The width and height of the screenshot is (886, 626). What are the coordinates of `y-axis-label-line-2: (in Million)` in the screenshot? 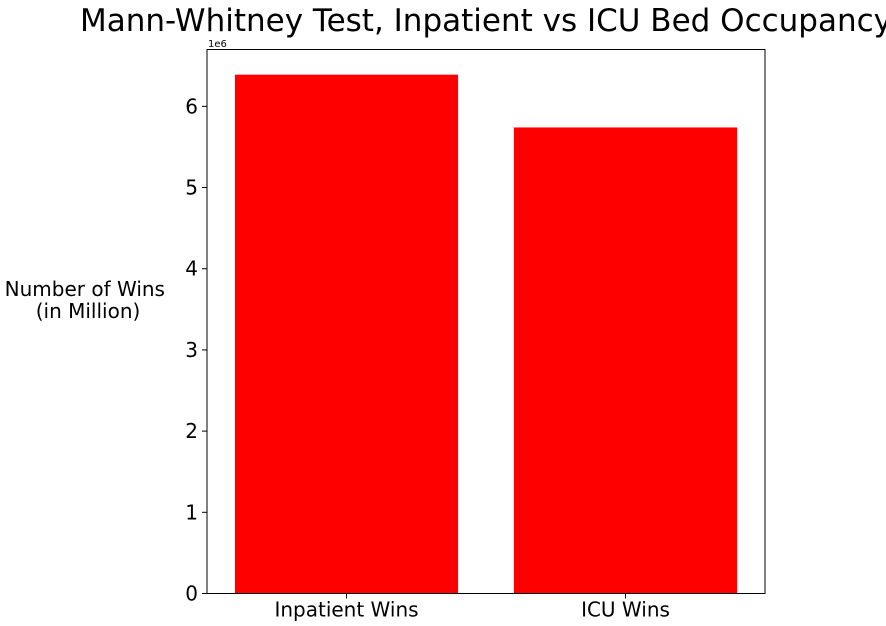 It's located at (88, 311).